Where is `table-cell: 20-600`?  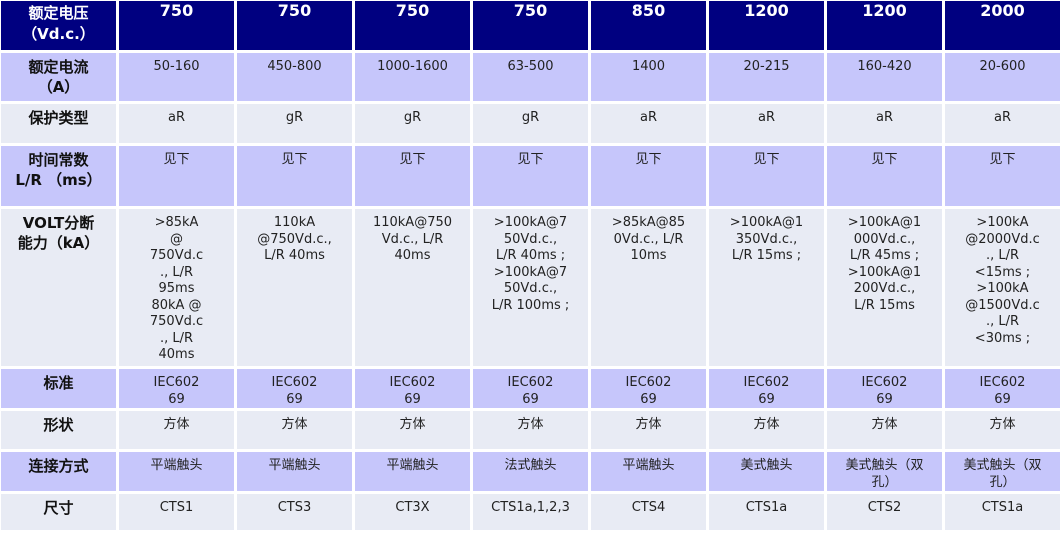 table-cell: 20-600 is located at coordinates (1002, 77).